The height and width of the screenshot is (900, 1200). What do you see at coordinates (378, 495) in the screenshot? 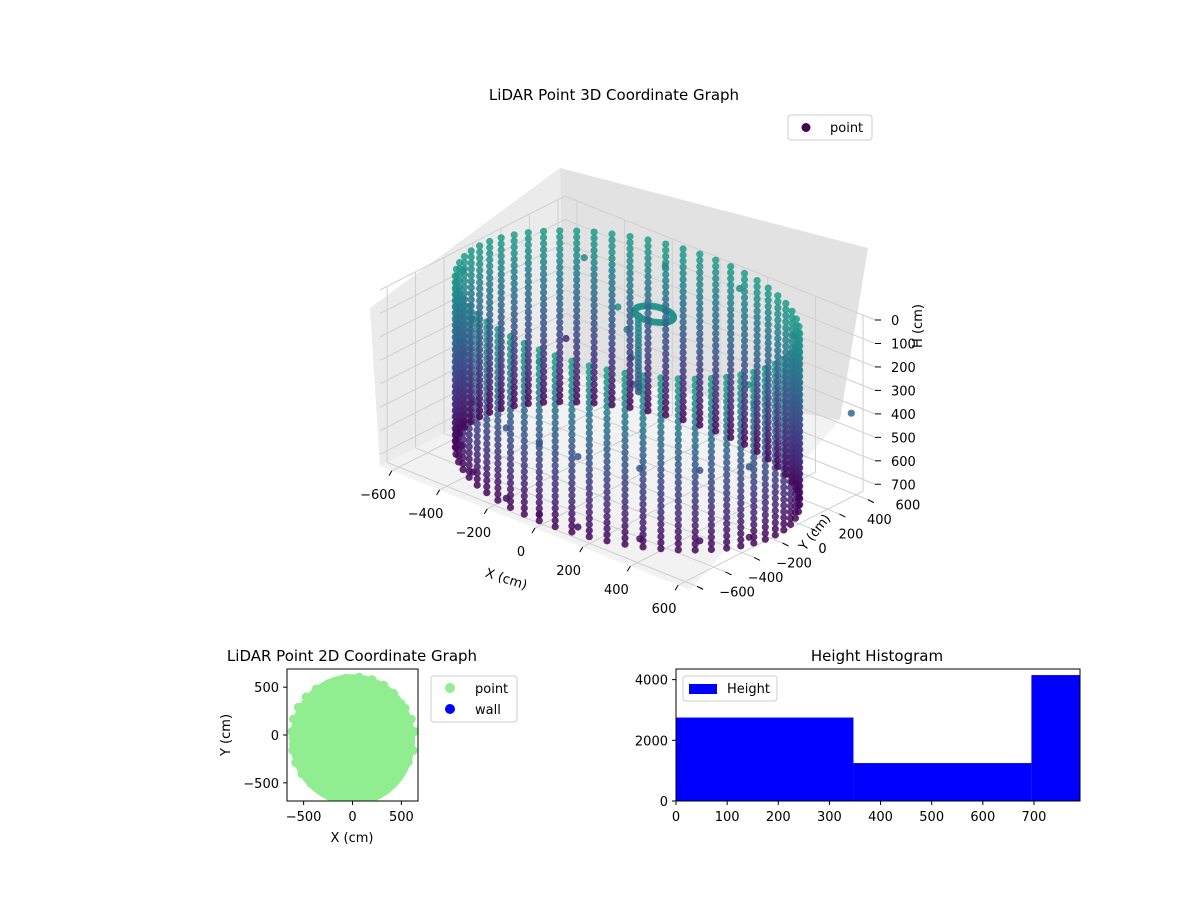
I see `x-tick-label-3d: −600` at bounding box center [378, 495].